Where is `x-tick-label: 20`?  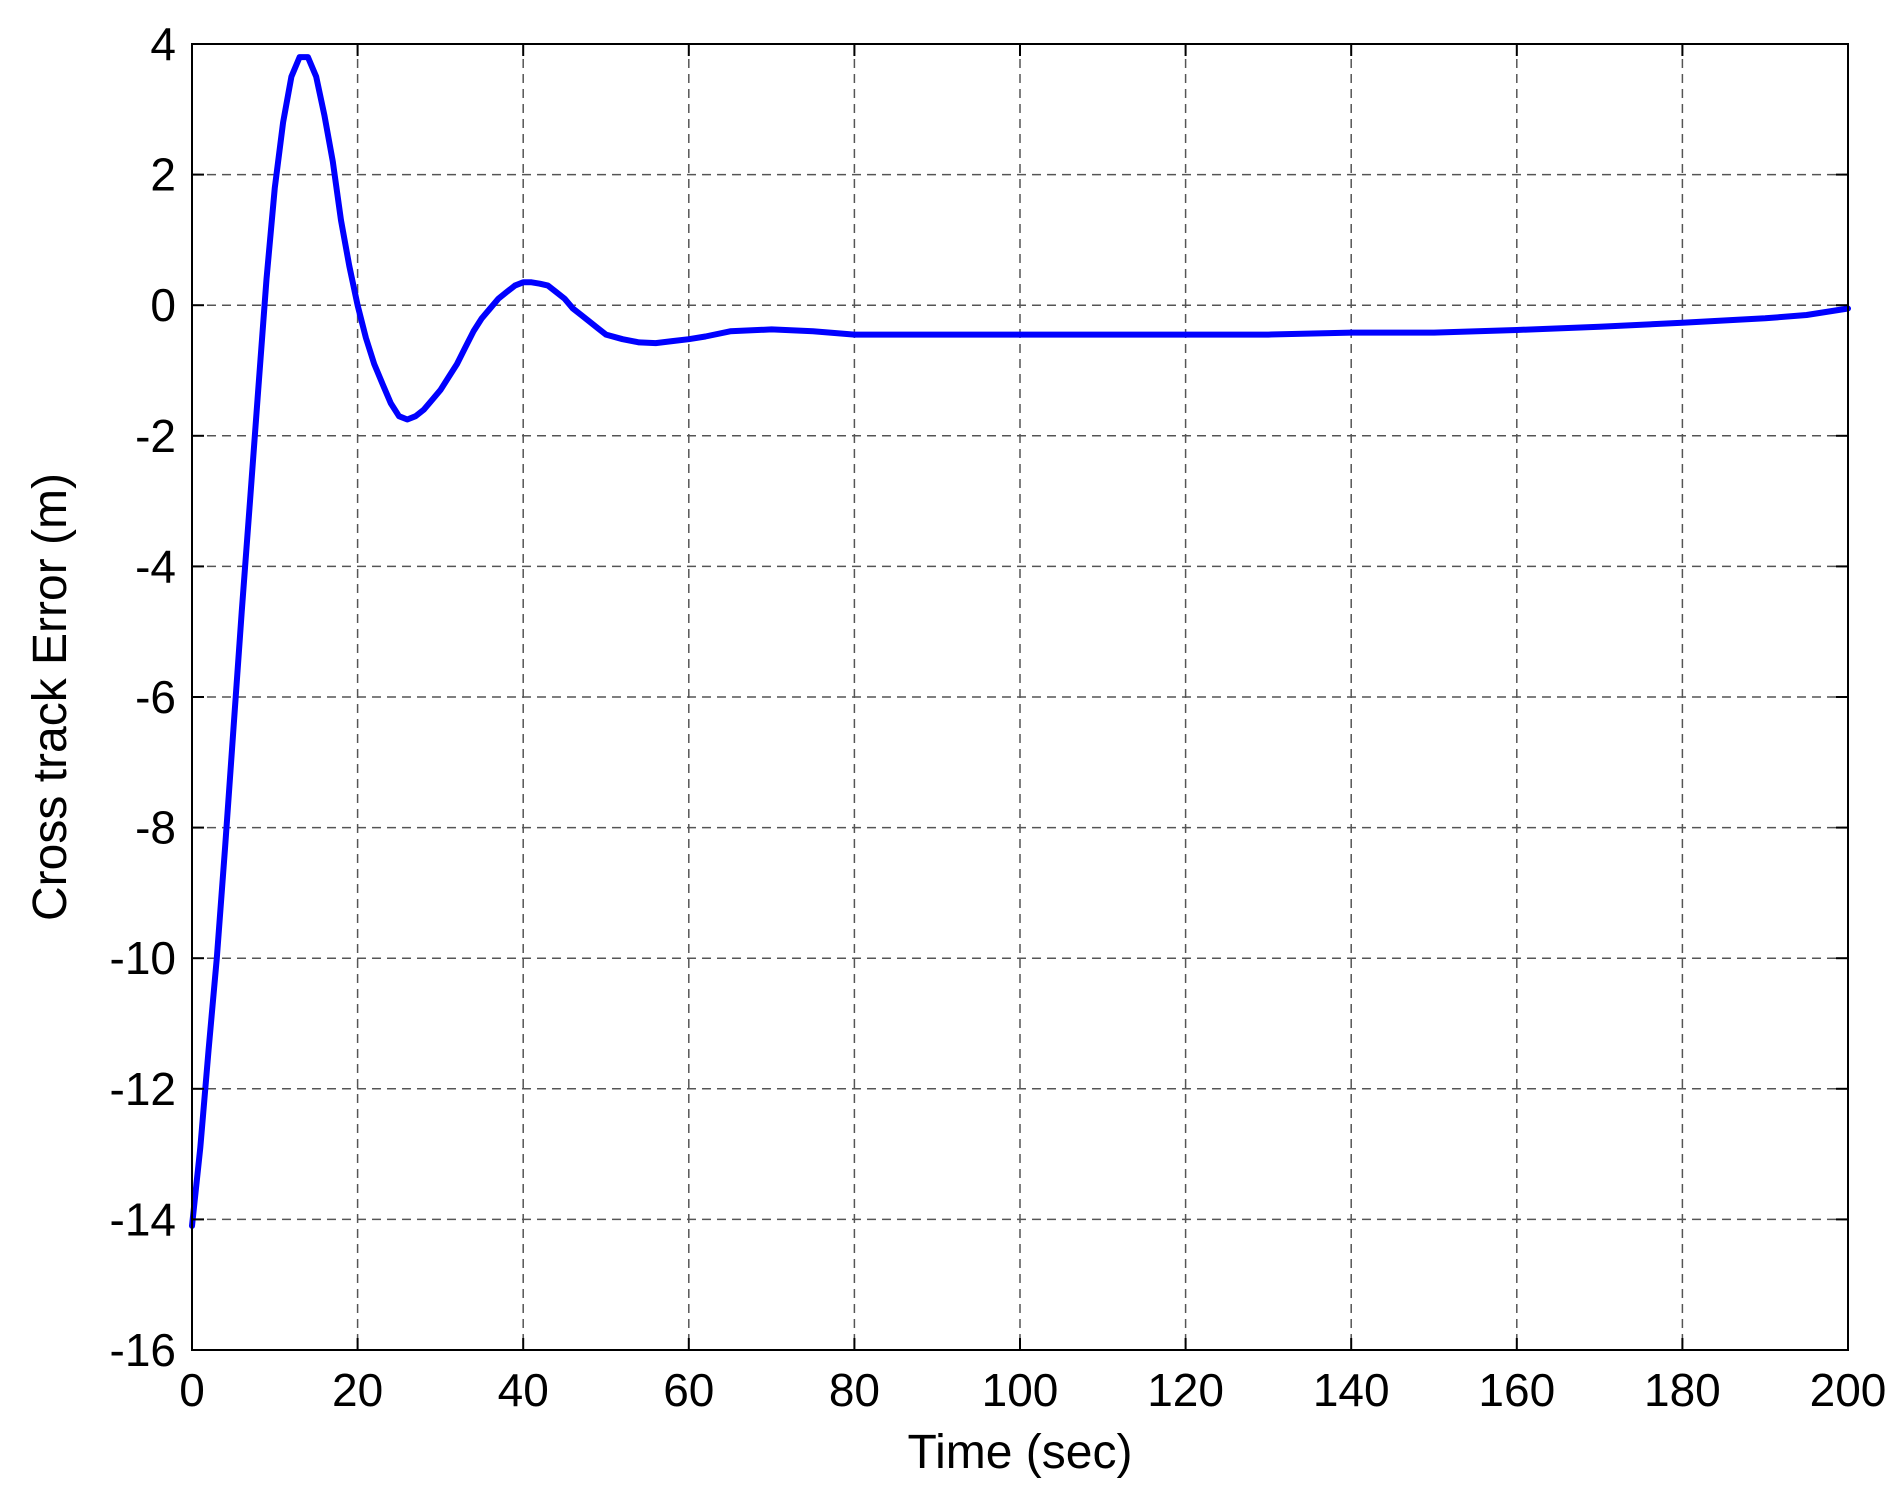
x-tick-label: 20 is located at coordinates (357, 1390).